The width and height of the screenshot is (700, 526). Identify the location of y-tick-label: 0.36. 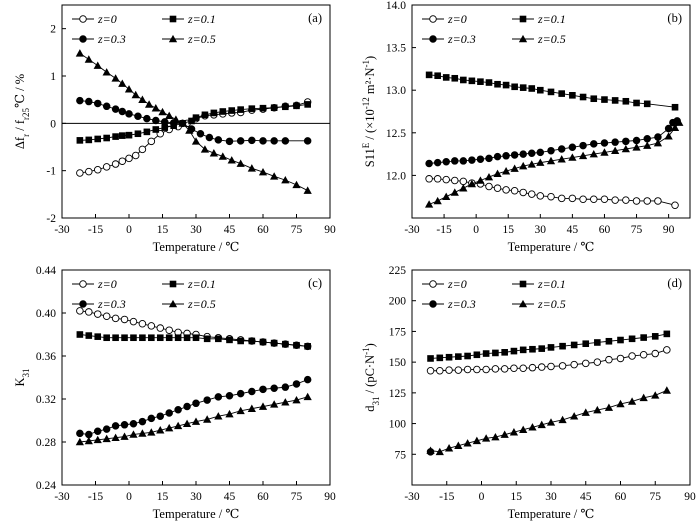
(46, 357).